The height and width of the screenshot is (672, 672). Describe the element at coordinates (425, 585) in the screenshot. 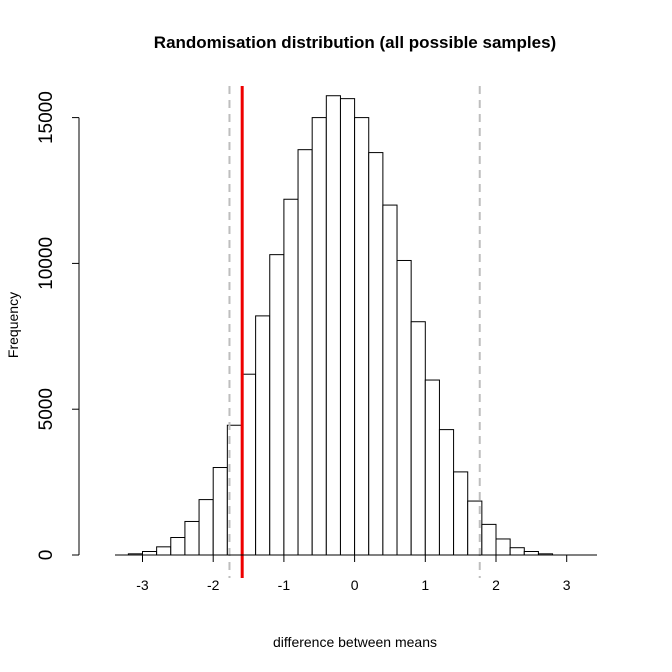

I see `x-tick-label: 1` at that location.